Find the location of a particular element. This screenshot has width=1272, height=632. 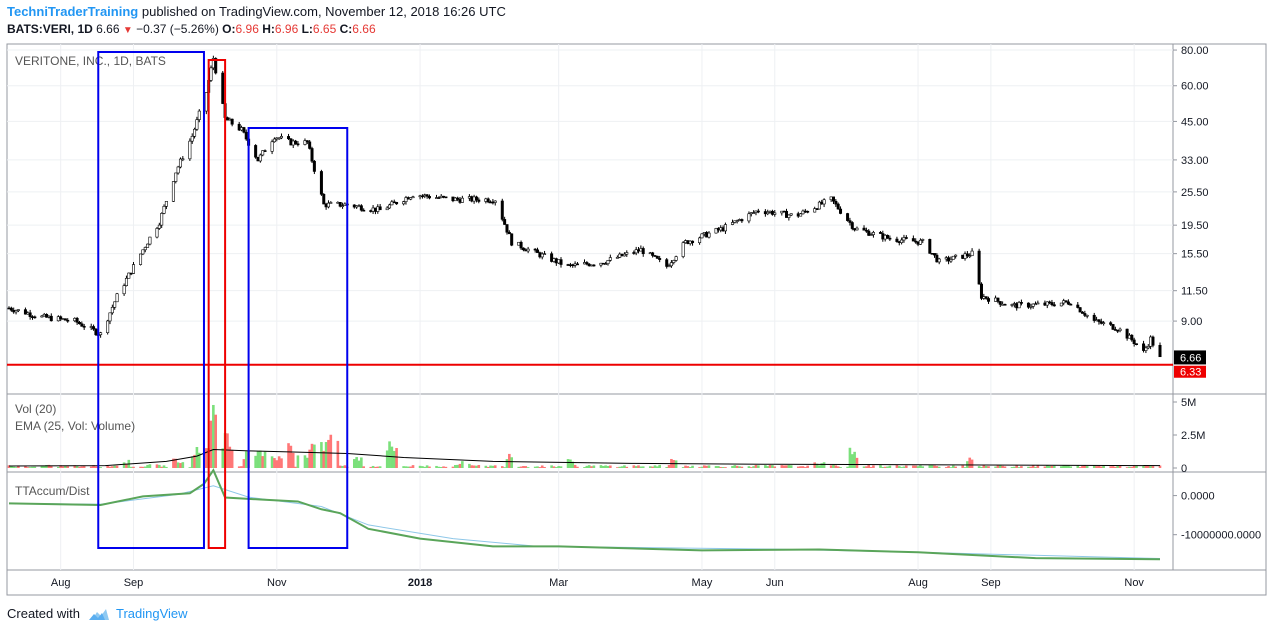

y-tick-label: 11.50 is located at coordinates (1194, 292).